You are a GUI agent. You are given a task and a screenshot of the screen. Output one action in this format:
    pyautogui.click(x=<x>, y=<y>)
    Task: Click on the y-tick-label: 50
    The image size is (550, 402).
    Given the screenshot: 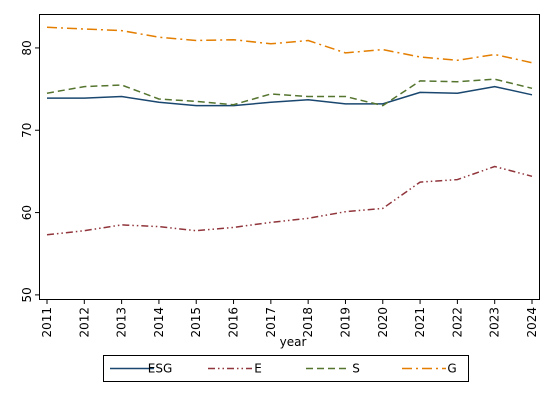 What is the action you would take?
    pyautogui.click(x=27, y=294)
    